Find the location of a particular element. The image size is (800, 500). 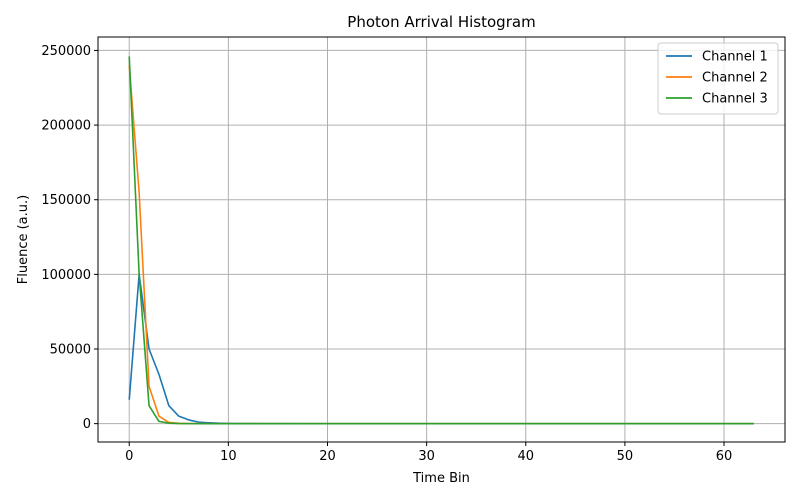

legend-label-1: Channel 1 is located at coordinates (735, 57).